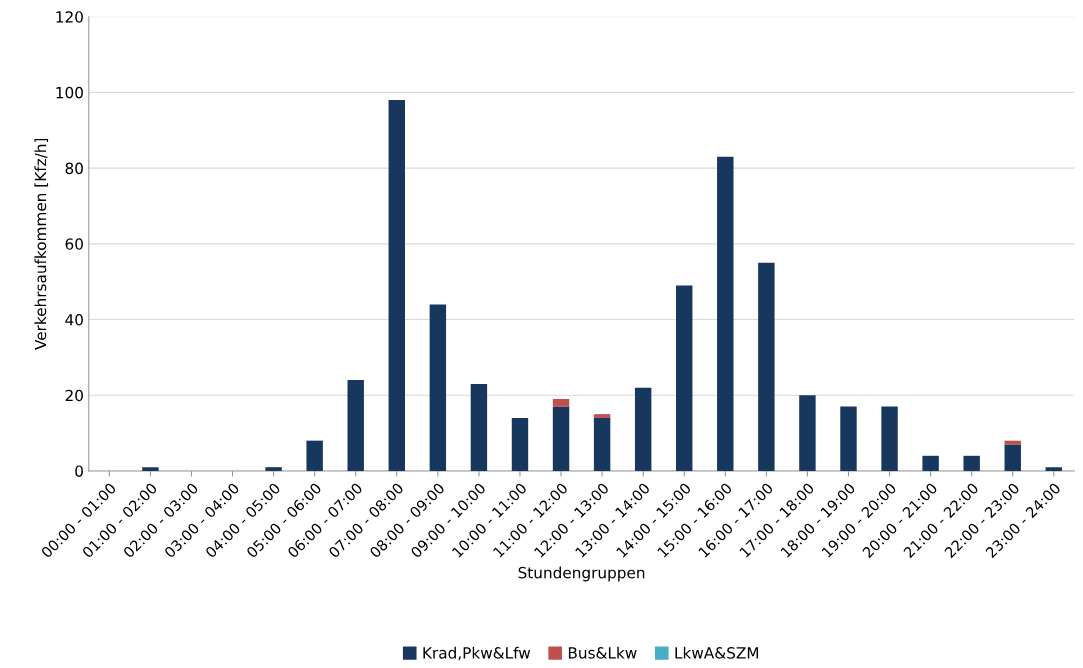 The width and height of the screenshot is (1083, 668). I want to click on y-tick-label: 80, so click(74, 168).